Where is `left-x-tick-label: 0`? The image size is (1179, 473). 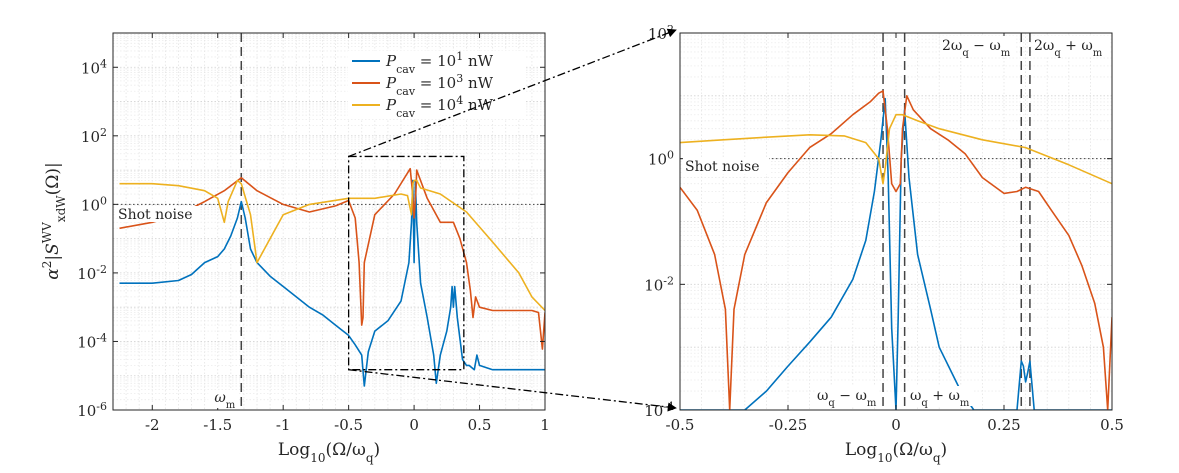
left-x-tick-label: 0 is located at coordinates (414, 425).